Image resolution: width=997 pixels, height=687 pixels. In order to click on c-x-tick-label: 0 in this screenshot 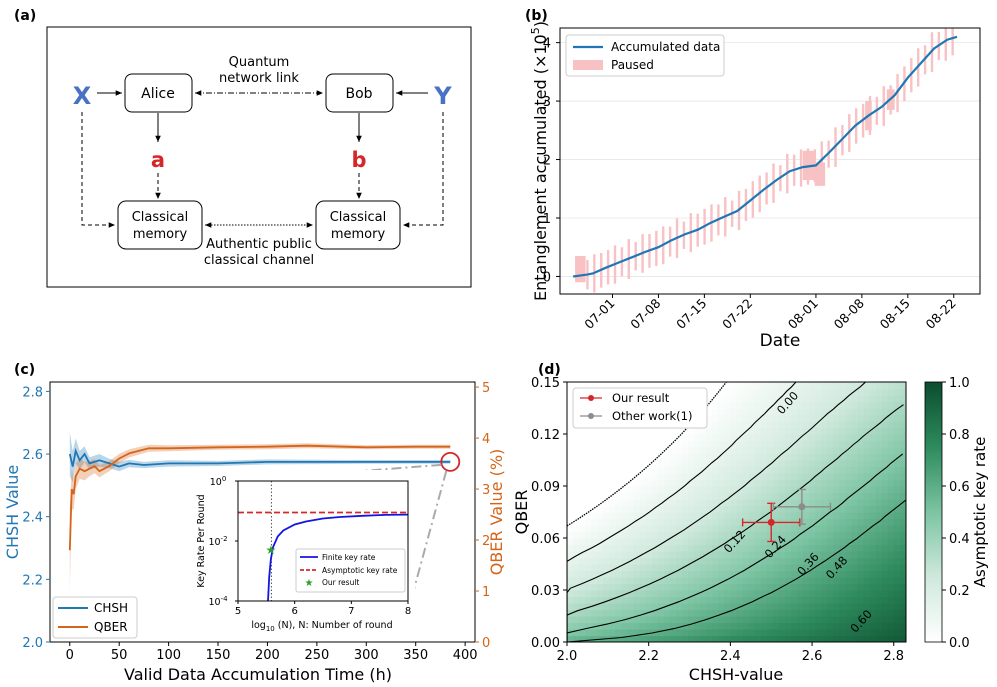, I will do `click(70, 655)`.